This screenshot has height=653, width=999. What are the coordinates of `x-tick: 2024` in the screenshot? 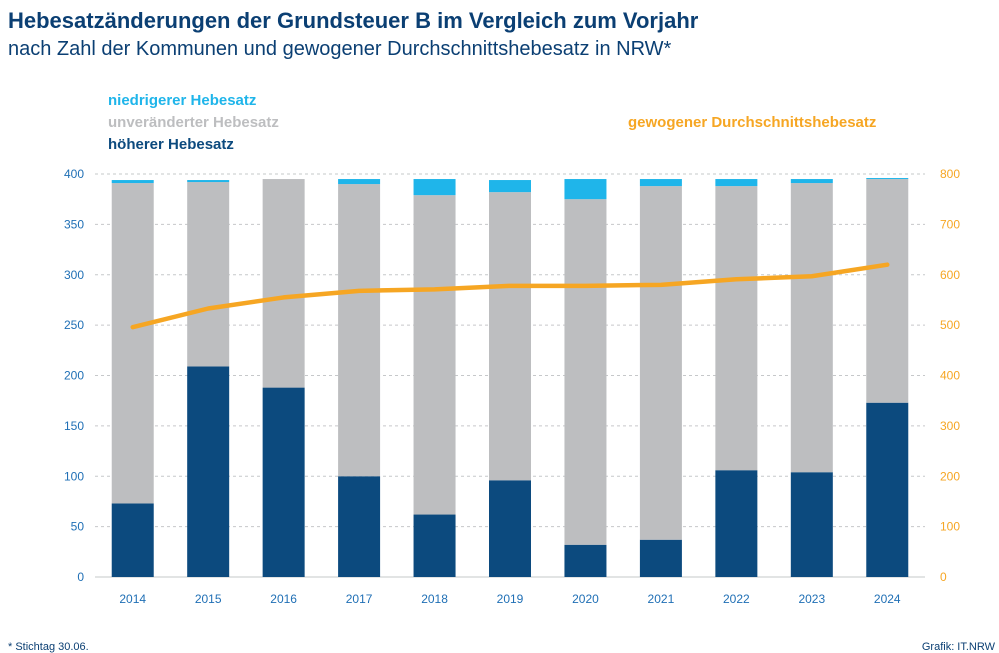 It's located at (887, 599).